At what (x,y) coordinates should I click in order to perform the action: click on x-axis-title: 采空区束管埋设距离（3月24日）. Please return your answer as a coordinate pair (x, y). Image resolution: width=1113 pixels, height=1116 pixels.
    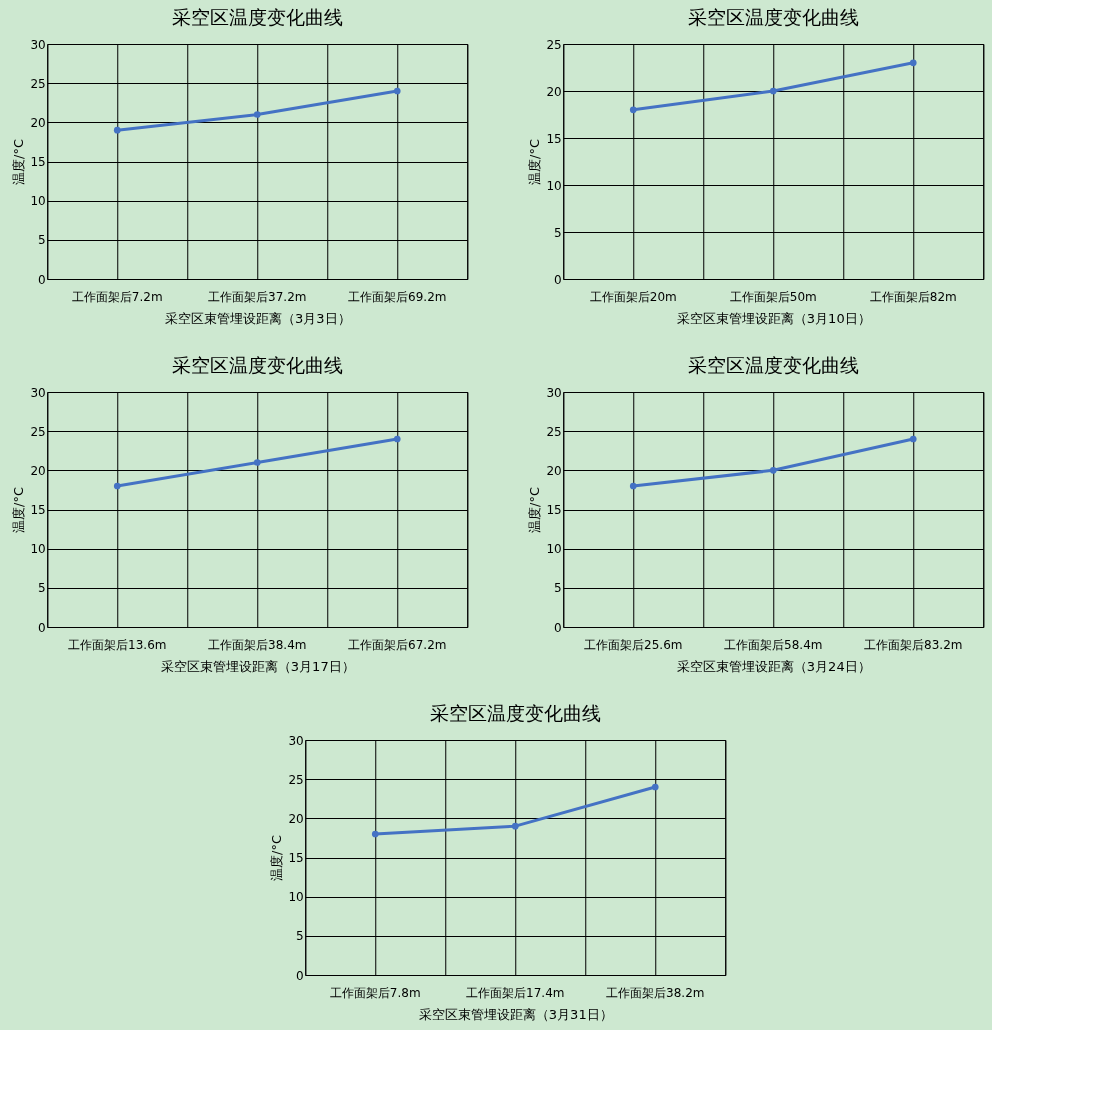
    Looking at the image, I should click on (773, 666).